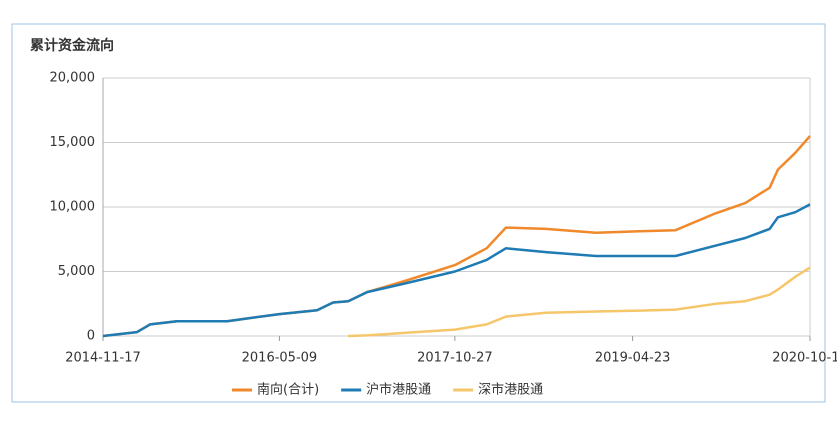 This screenshot has width=837, height=438. What do you see at coordinates (804, 358) in the screenshot?
I see `x-tick-label: 2020-10-16` at bounding box center [804, 358].